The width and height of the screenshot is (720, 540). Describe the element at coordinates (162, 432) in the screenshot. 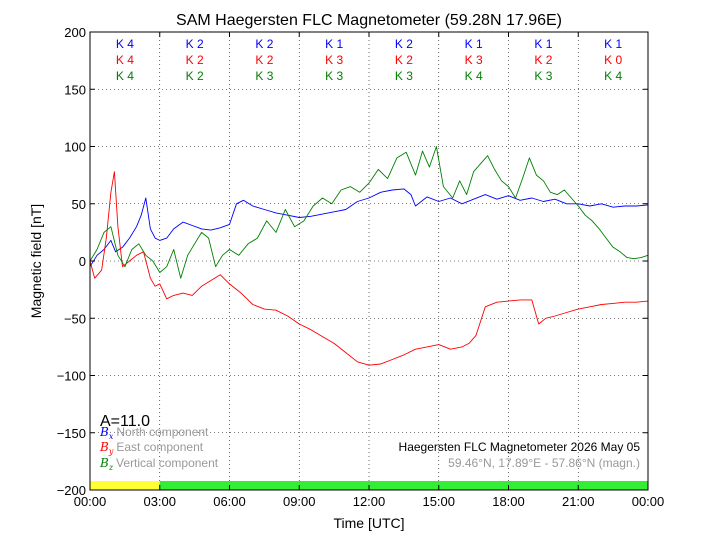

I see `legend-label-bx: North component` at that location.